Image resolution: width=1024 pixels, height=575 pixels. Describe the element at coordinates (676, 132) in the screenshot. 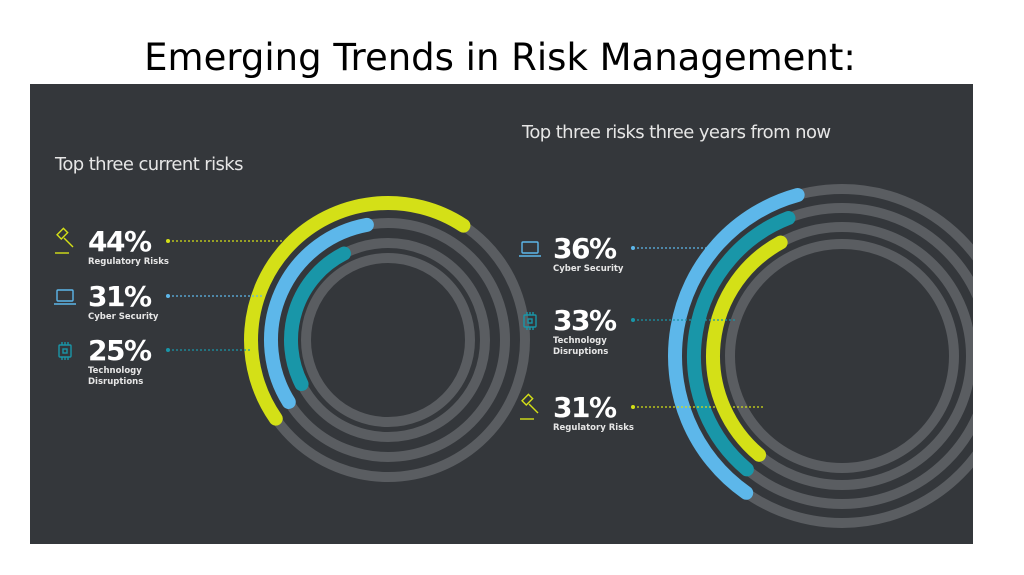

I see `chart-title: Top three risks three years from now` at that location.